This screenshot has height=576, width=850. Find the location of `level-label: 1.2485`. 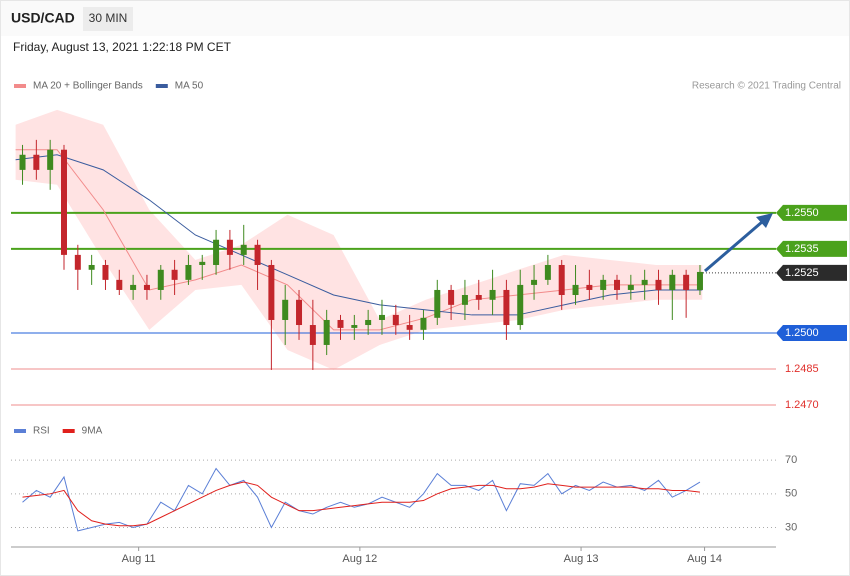

level-label: 1.2485 is located at coordinates (802, 369).